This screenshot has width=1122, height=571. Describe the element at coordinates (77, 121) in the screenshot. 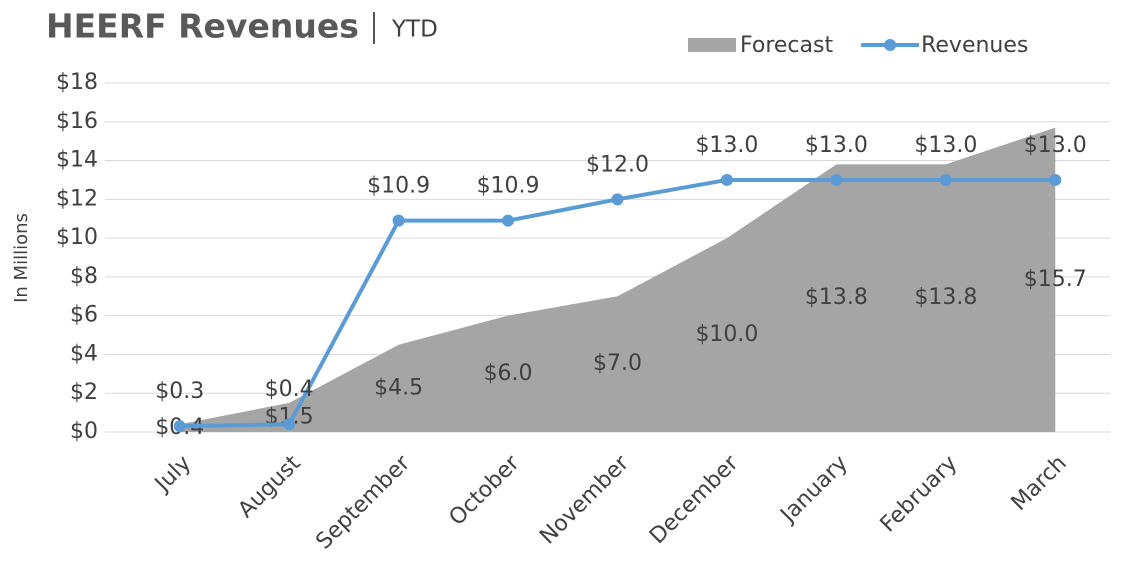

I see `y-tick-label: $16` at that location.